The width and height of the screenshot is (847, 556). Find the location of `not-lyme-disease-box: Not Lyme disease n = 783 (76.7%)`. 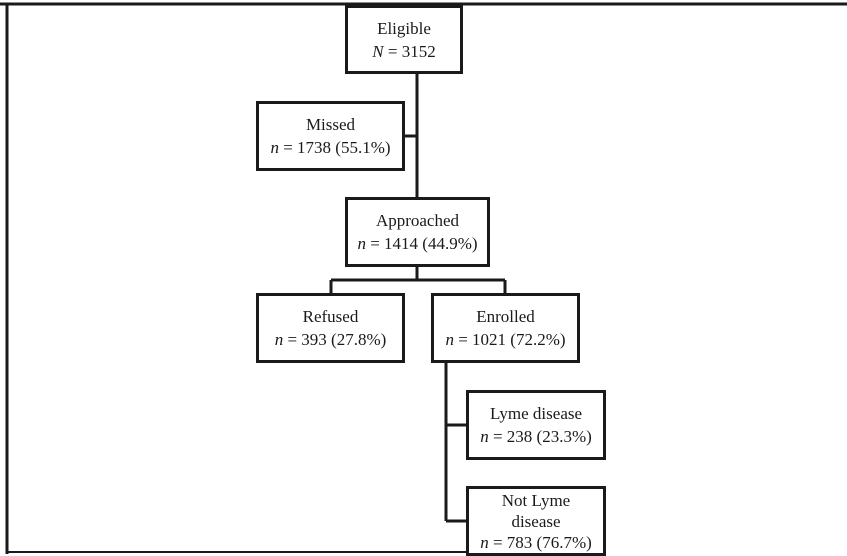

not-lyme-disease-box: Not Lyme disease n = 783 (76.7%) is located at coordinates (536, 521).